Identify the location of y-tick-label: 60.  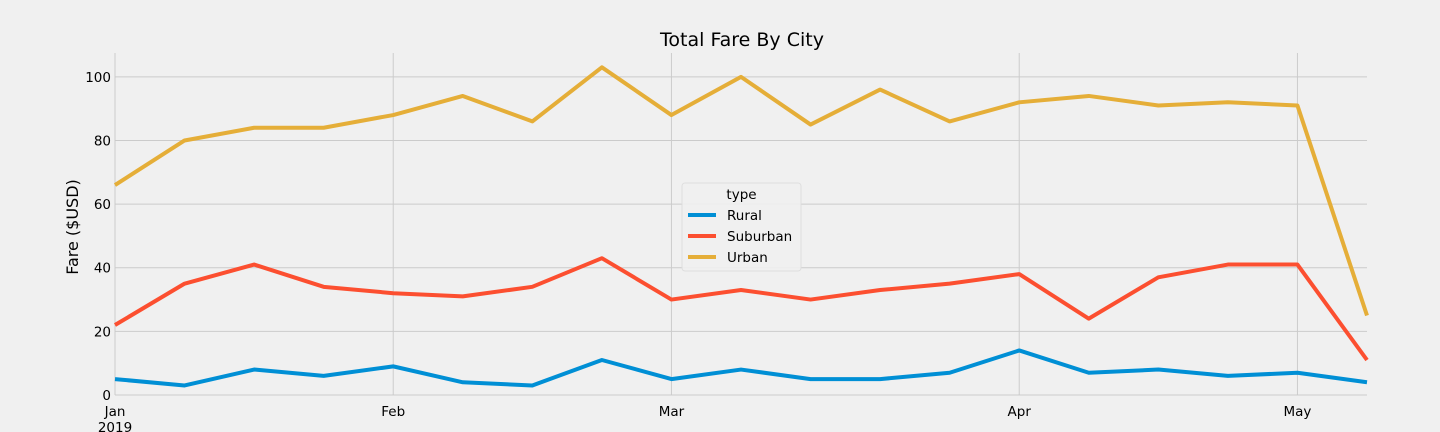
(102, 205).